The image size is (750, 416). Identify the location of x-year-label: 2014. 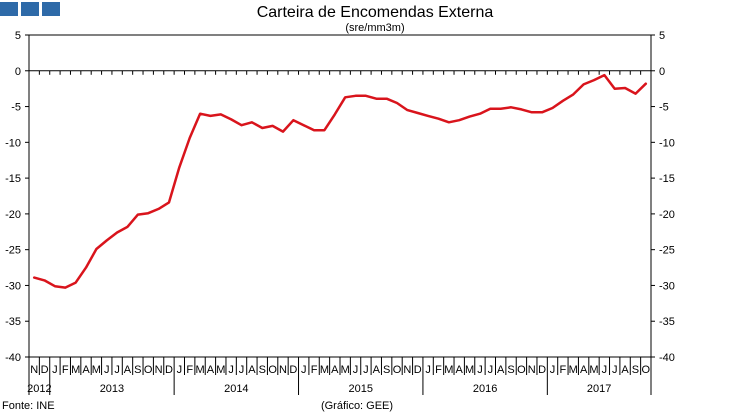
(236, 389).